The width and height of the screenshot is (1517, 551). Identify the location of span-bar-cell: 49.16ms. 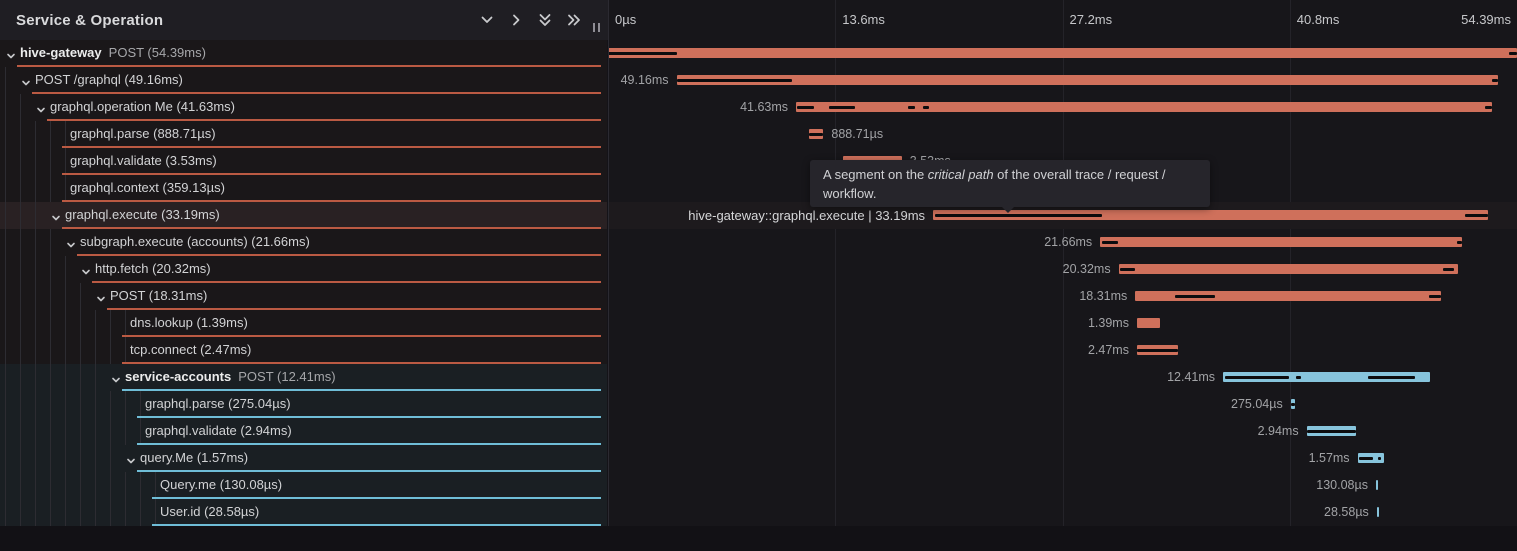
(1062, 80).